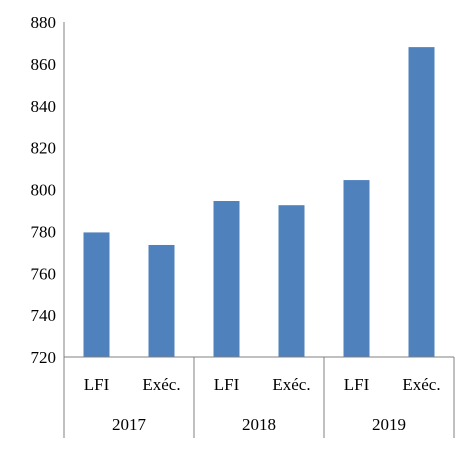  I want to click on y-tick-label: 800, so click(44, 190).